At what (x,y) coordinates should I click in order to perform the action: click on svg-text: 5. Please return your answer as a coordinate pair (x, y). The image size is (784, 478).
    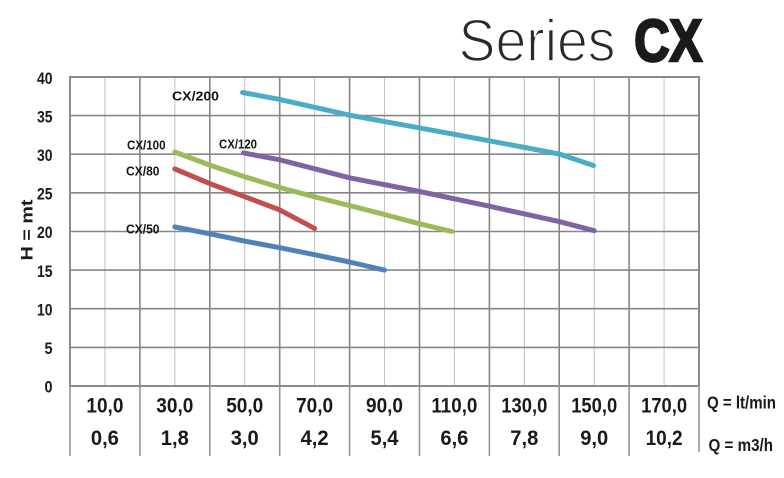
    Looking at the image, I should click on (49, 348).